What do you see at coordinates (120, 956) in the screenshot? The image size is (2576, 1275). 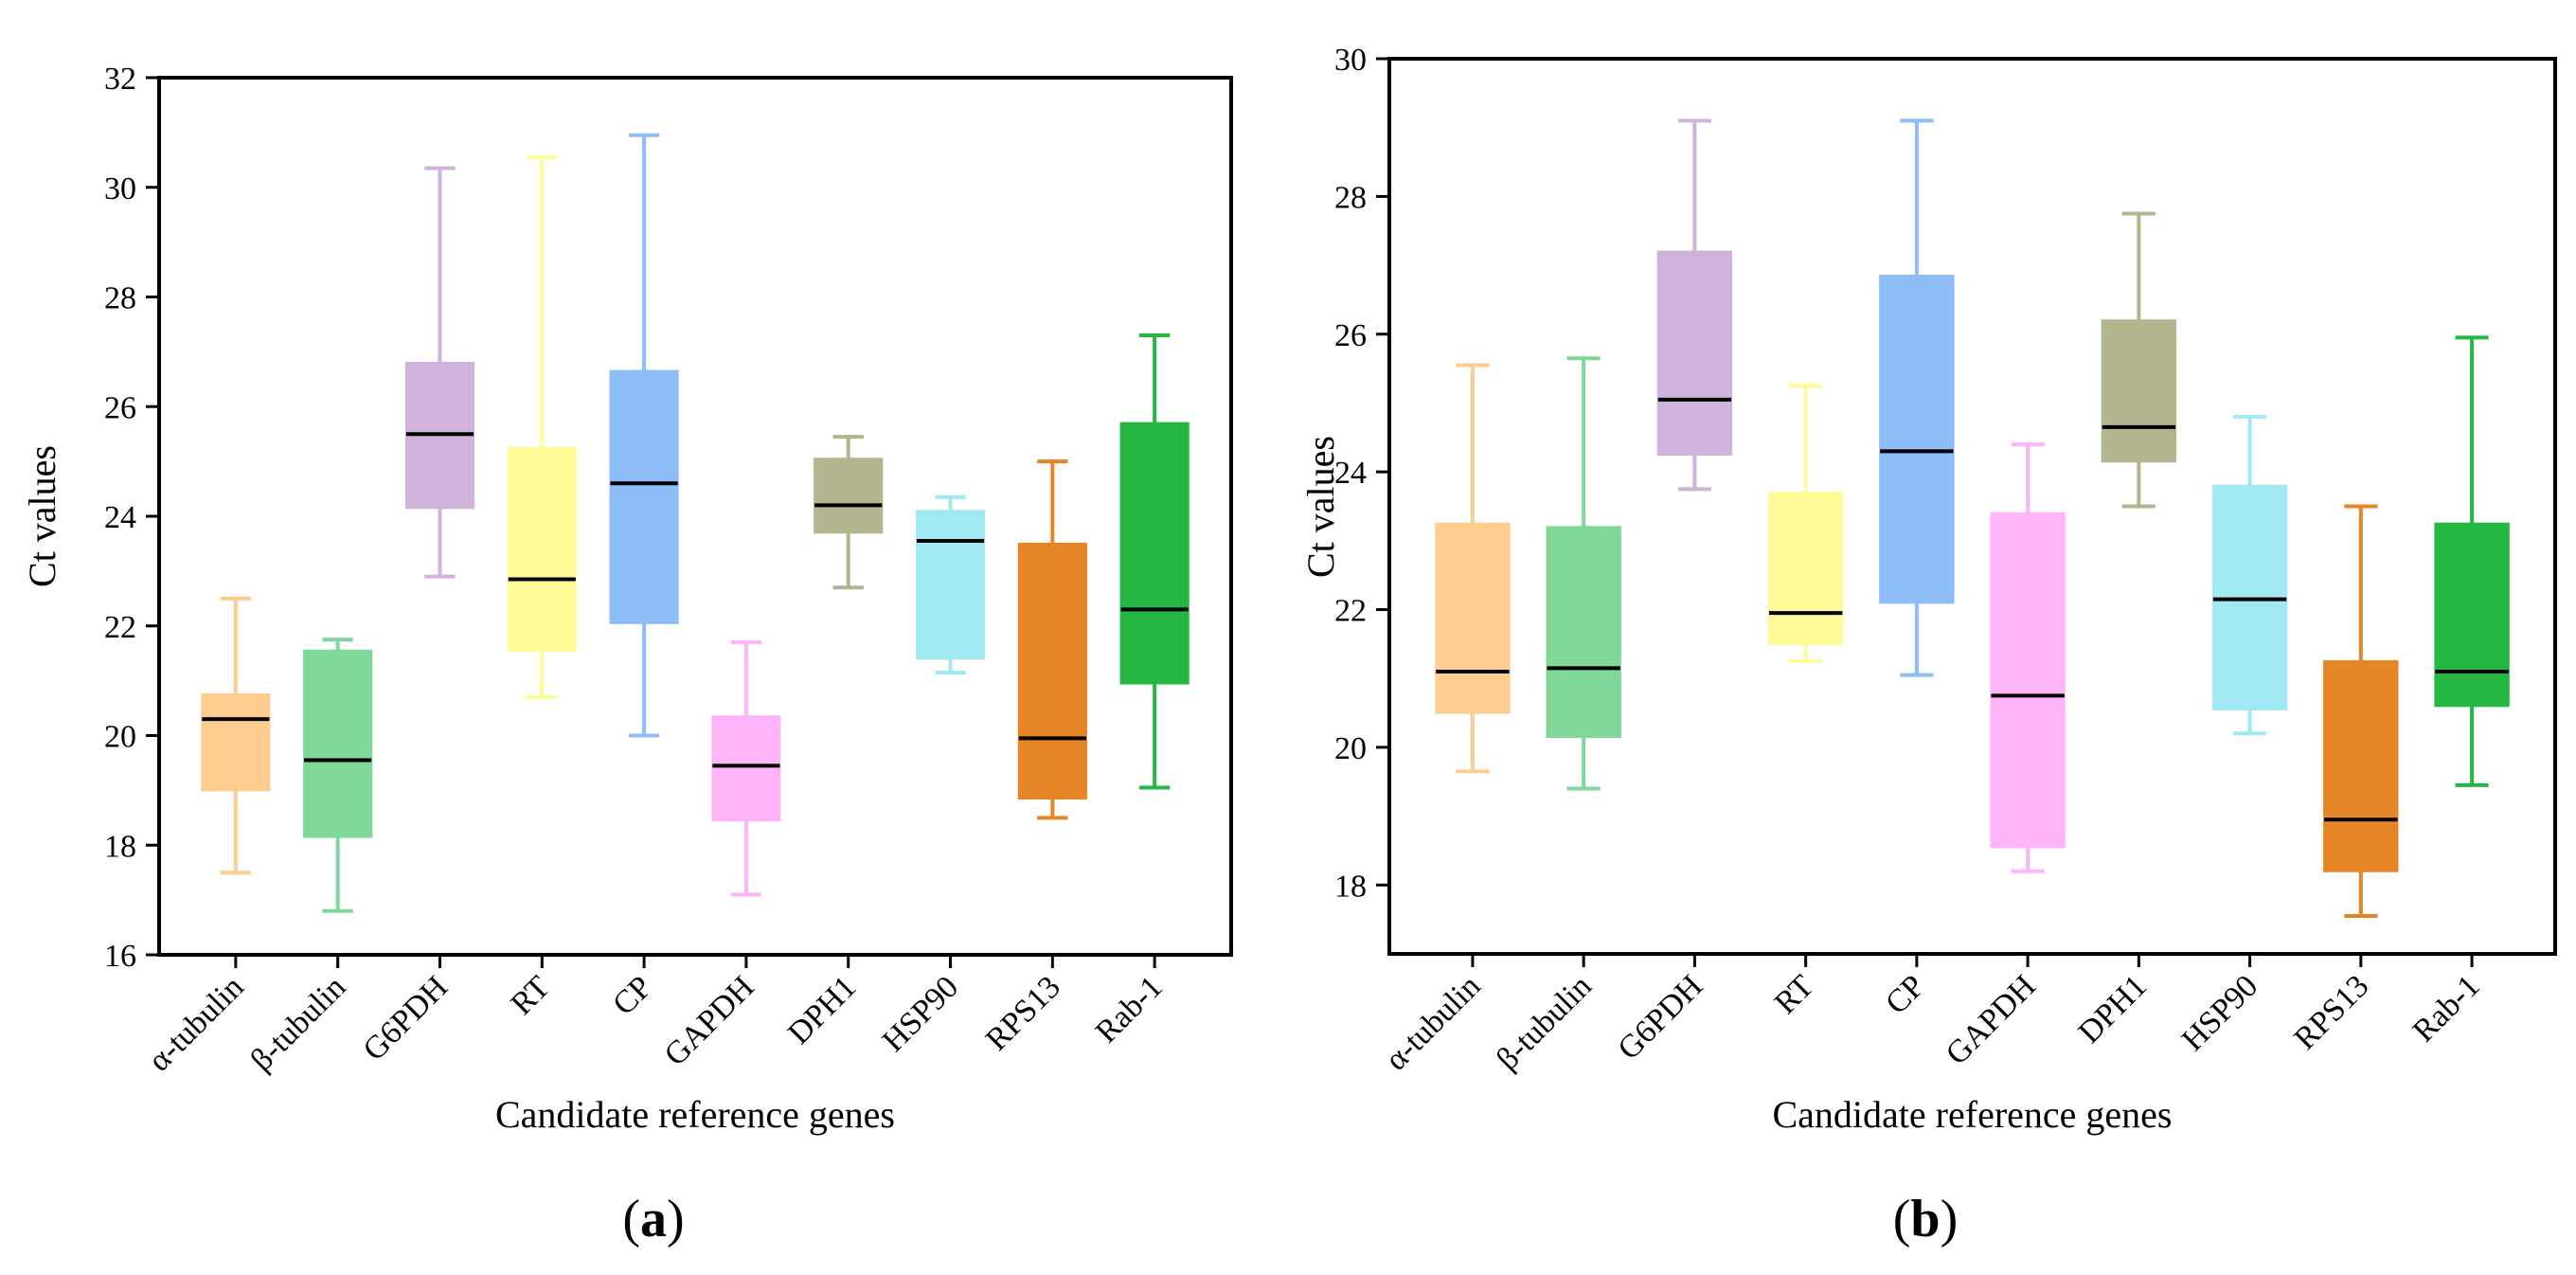 I see `y-tick-label: 16` at bounding box center [120, 956].